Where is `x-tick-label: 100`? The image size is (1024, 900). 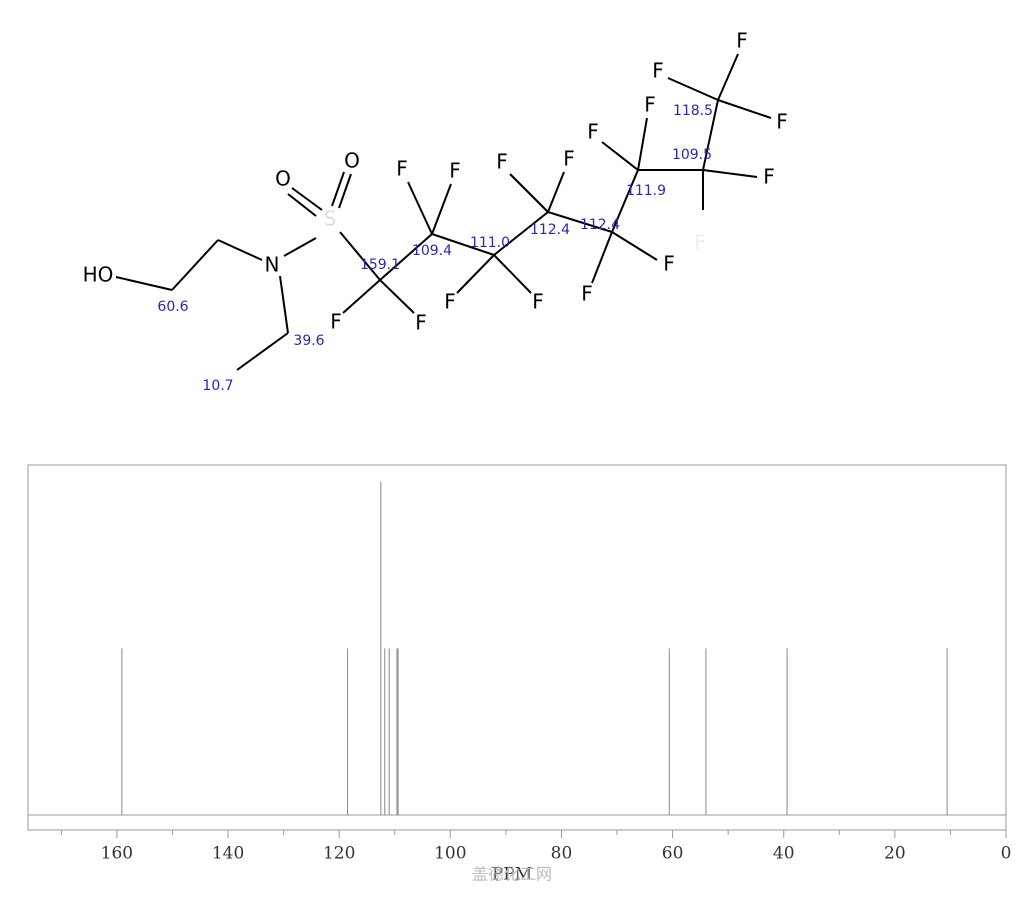 x-tick-label: 100 is located at coordinates (450, 854).